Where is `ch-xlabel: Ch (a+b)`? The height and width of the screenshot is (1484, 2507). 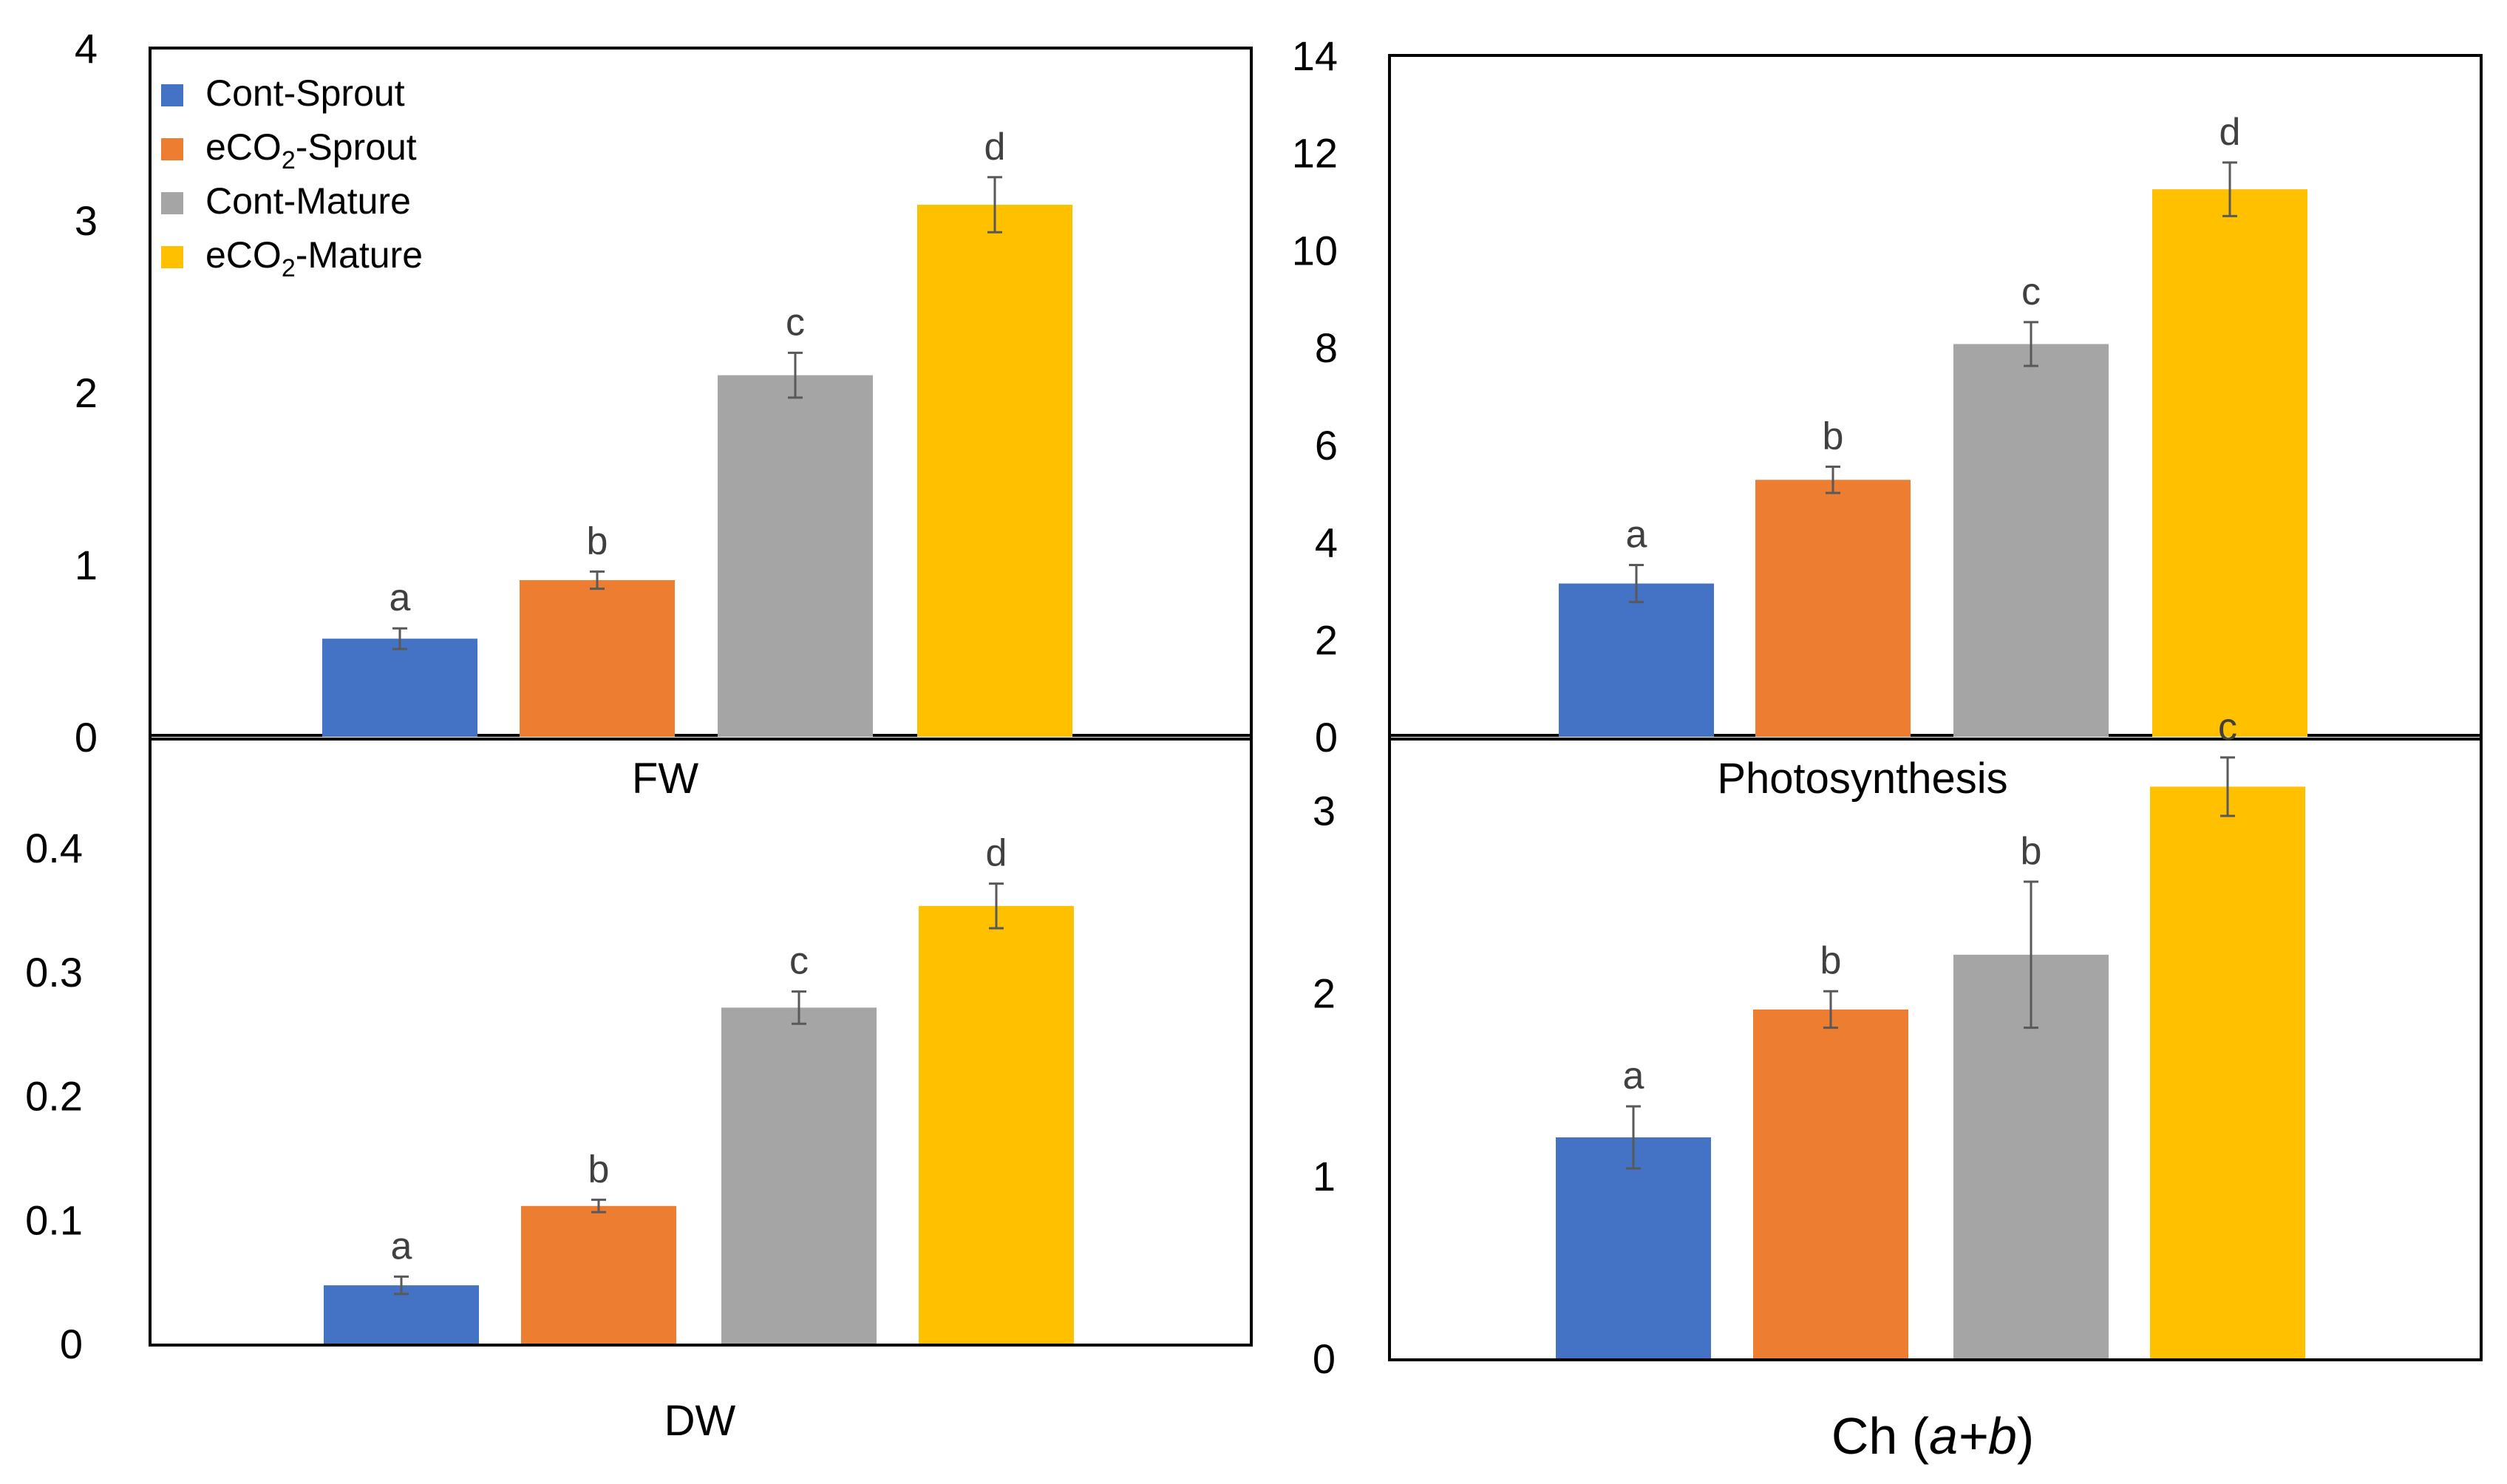
ch-xlabel: Ch (a+b) is located at coordinates (1933, 1436).